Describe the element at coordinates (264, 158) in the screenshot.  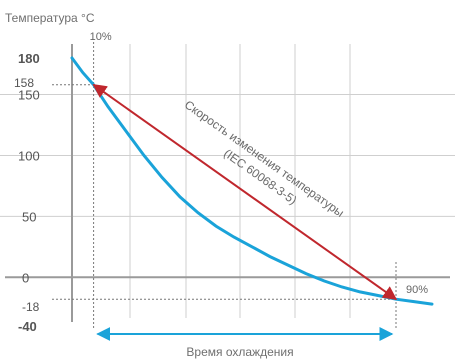
I see `slope-label: Скорость изменения температуры` at that location.